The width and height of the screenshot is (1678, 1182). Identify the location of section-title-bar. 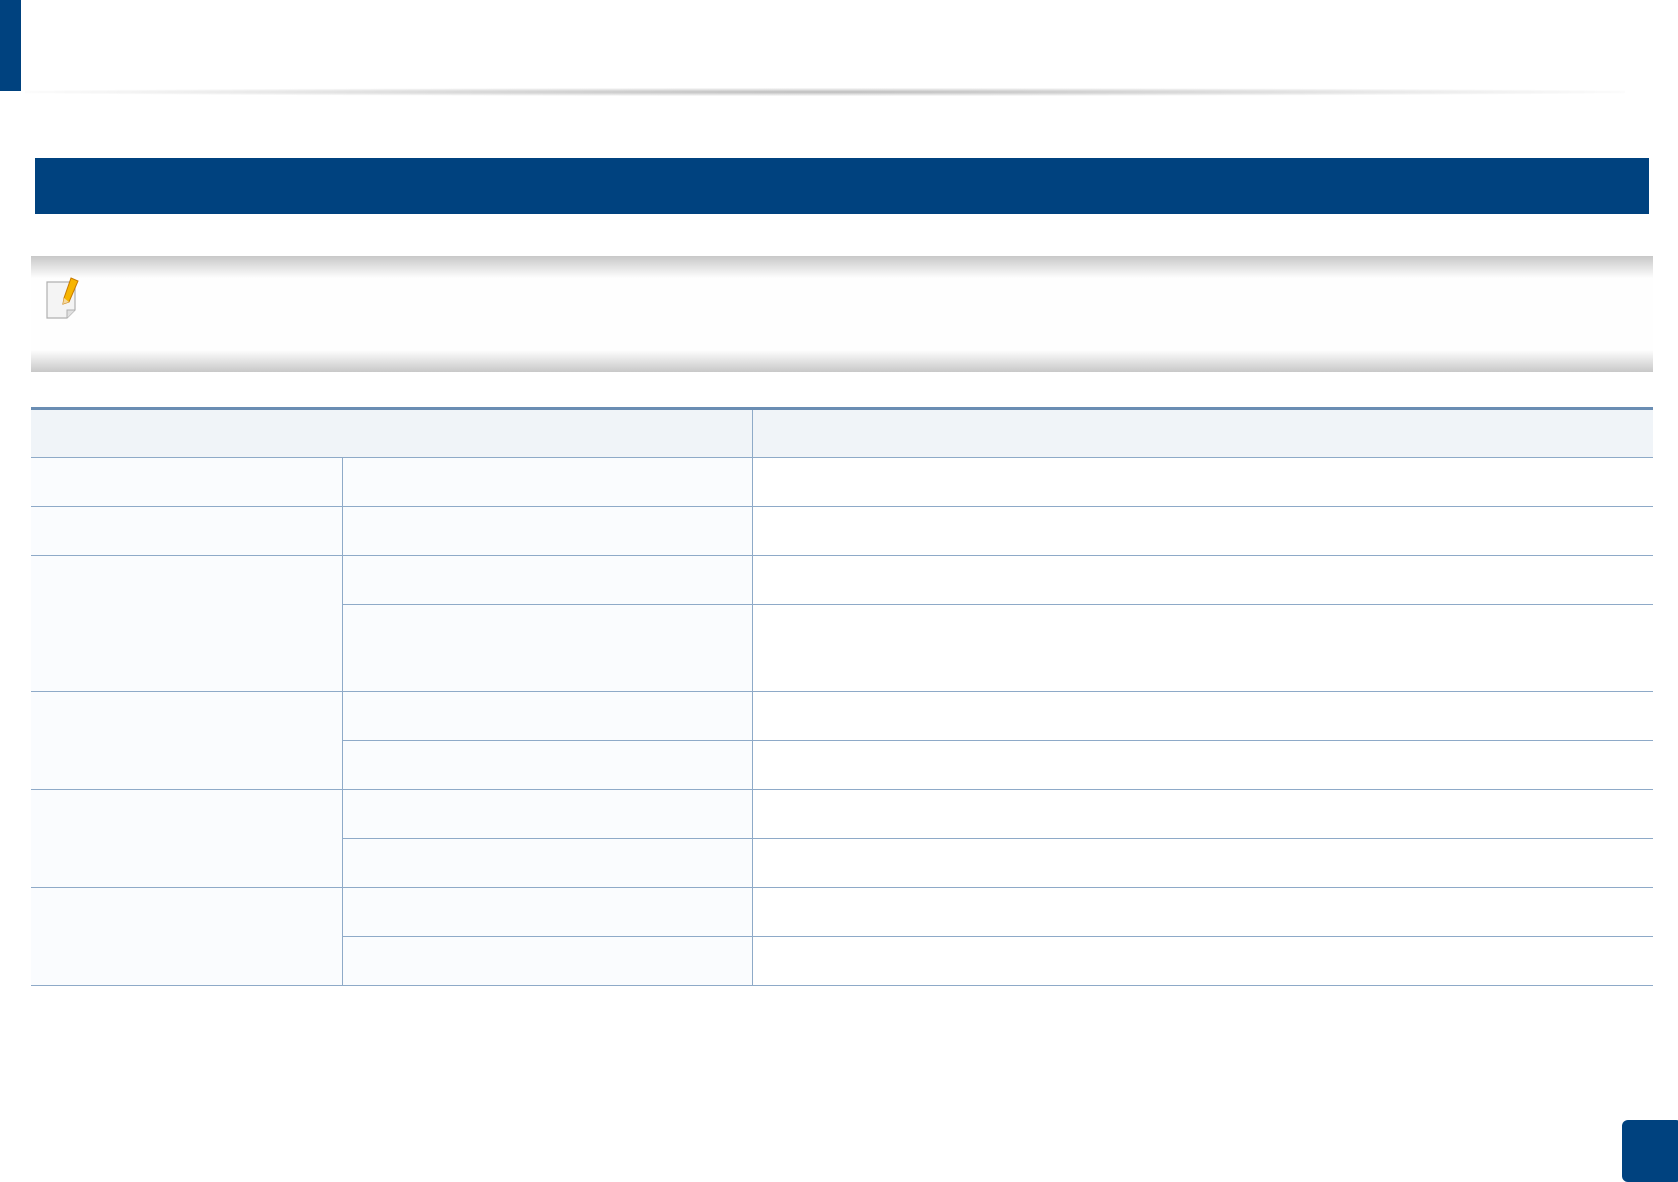
(842, 186).